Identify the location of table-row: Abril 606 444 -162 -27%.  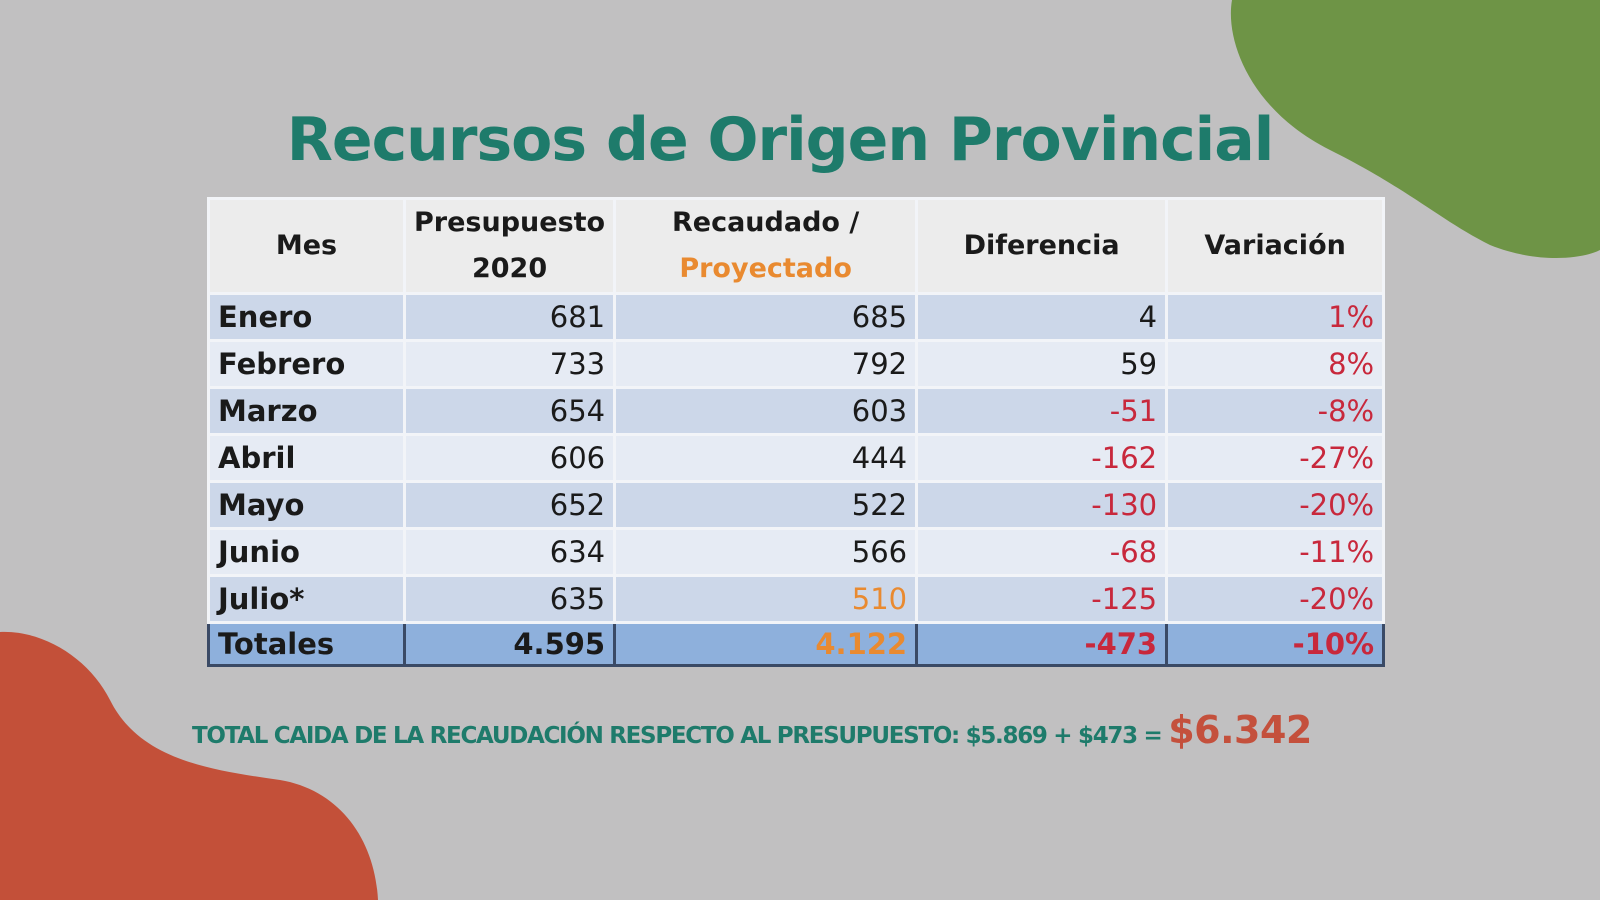
(796, 458).